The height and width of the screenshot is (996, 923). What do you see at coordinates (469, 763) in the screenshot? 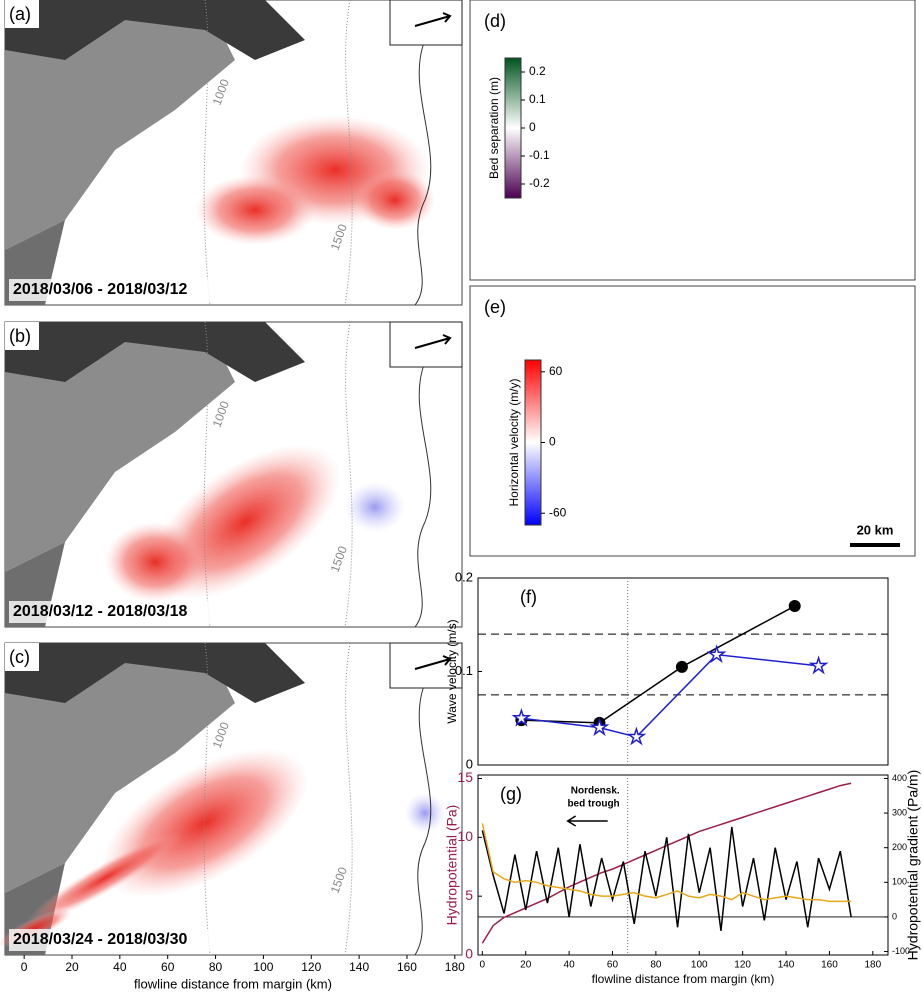
I see `y-tick-label: 0` at bounding box center [469, 763].